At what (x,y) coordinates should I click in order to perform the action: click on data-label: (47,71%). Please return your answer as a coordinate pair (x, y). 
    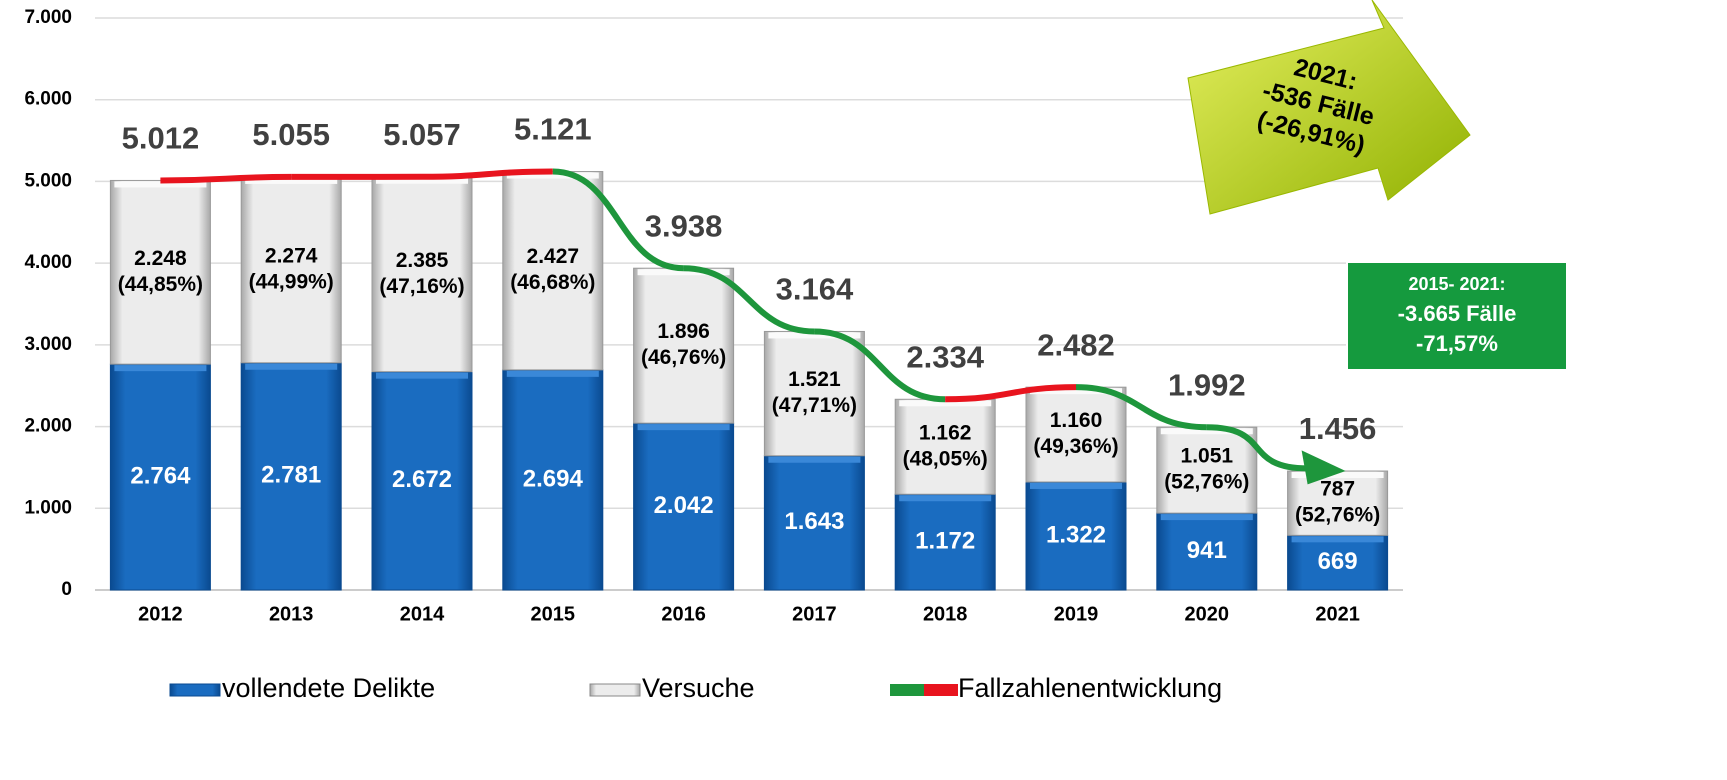
    Looking at the image, I should click on (814, 405).